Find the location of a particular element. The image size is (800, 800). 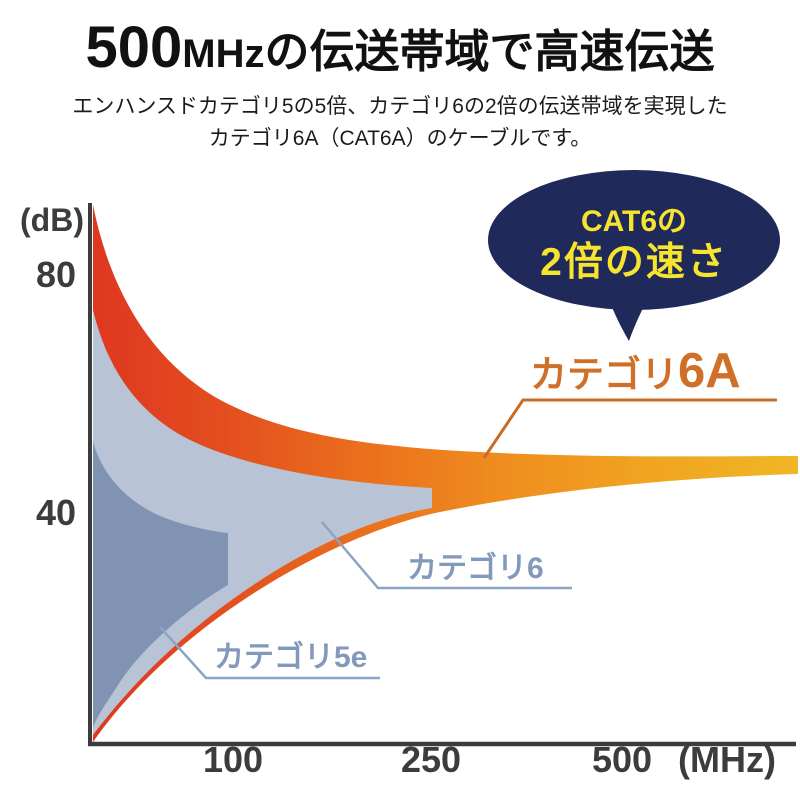

band-cat5e is located at coordinates (160, 585).